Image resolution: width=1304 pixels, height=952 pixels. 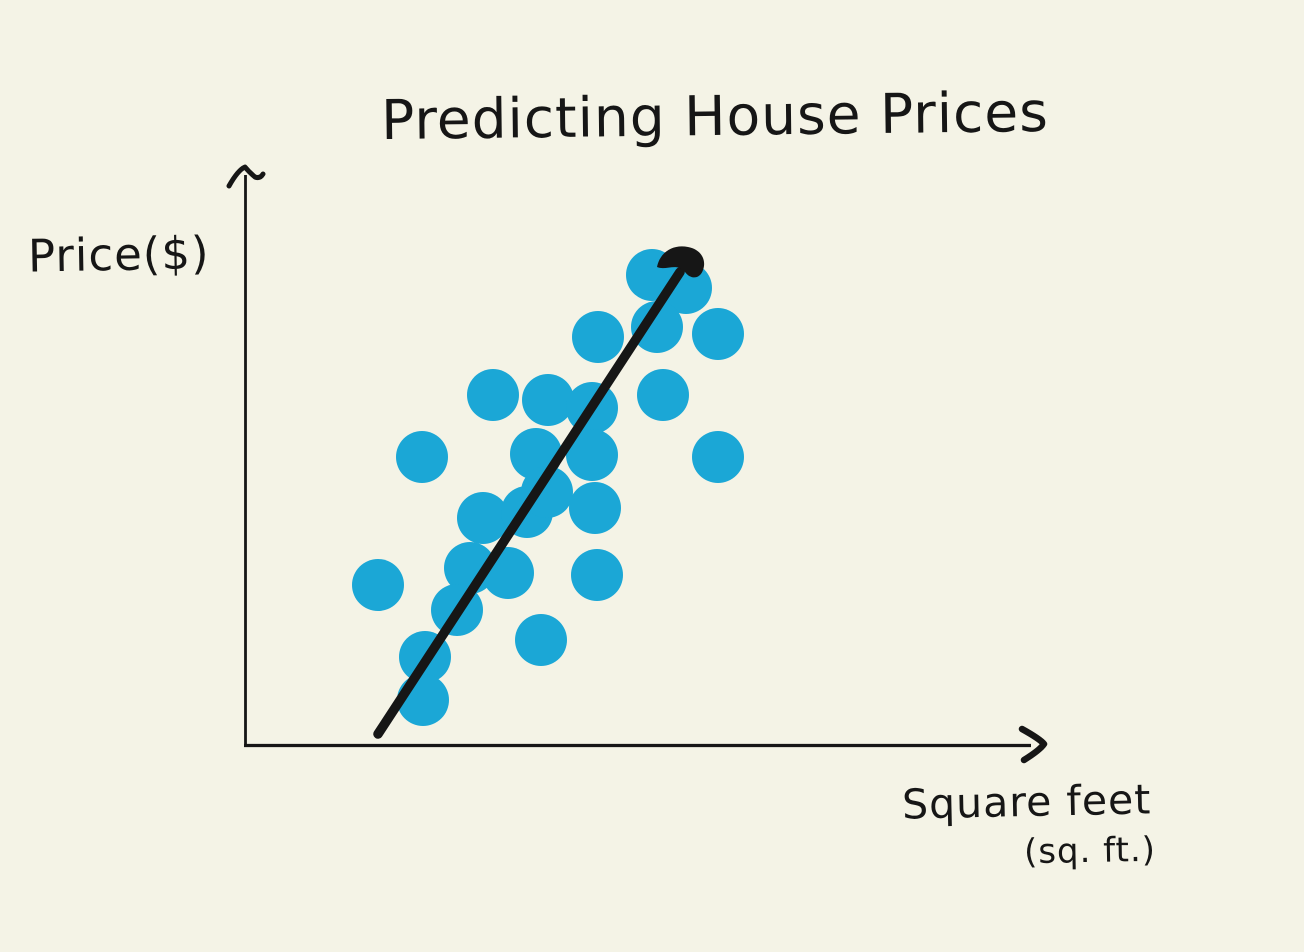 What do you see at coordinates (715, 116) in the screenshot?
I see `chart-title: Predicting House Prices` at bounding box center [715, 116].